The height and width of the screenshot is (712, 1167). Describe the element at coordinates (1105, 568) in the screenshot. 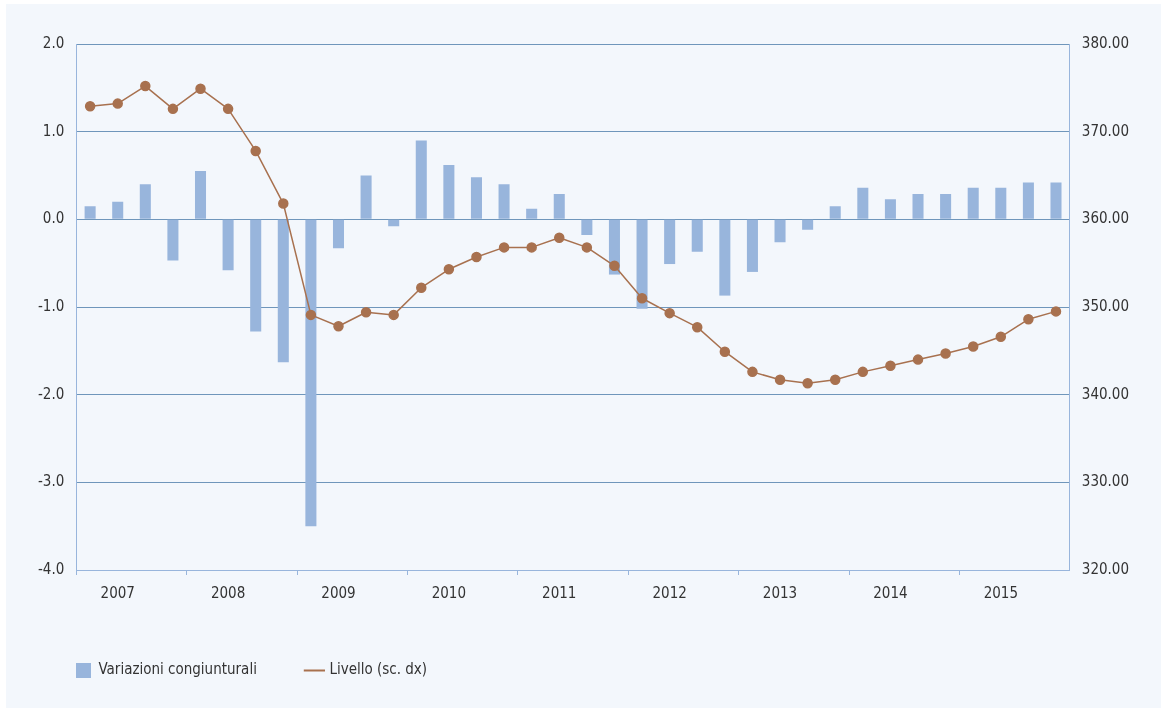

I see `y2-tick-label: 320.00` at that location.